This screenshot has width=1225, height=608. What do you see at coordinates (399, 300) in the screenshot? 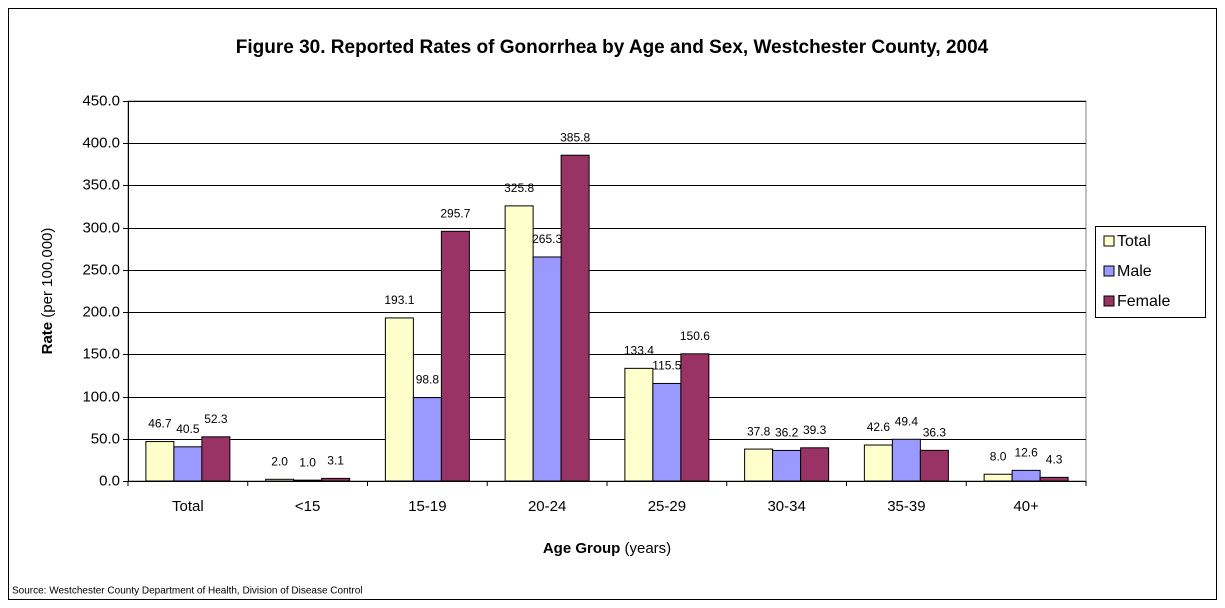
I see `value-label: 193.1` at bounding box center [399, 300].